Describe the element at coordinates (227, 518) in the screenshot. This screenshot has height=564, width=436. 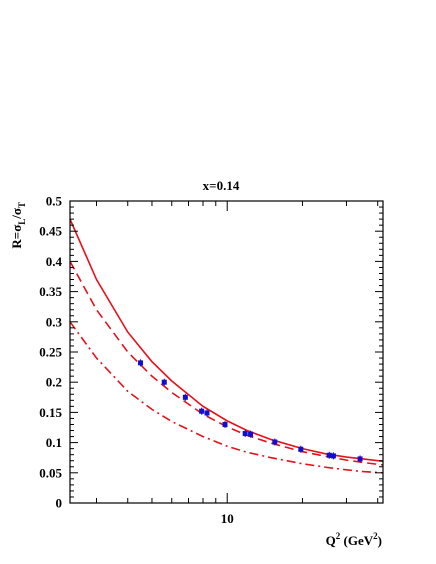
I see `x-tick-label: 10` at that location.